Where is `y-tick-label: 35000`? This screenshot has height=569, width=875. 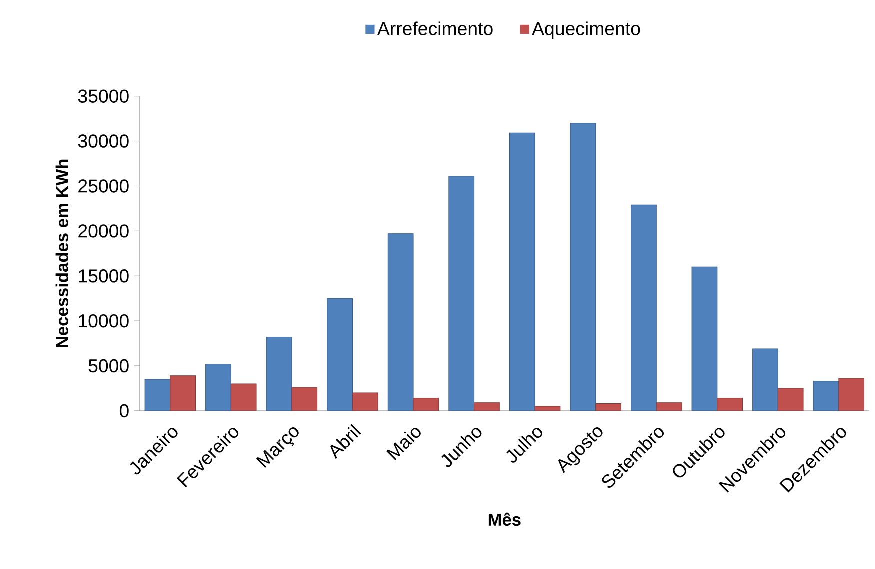 y-tick-label: 35000 is located at coordinates (103, 96).